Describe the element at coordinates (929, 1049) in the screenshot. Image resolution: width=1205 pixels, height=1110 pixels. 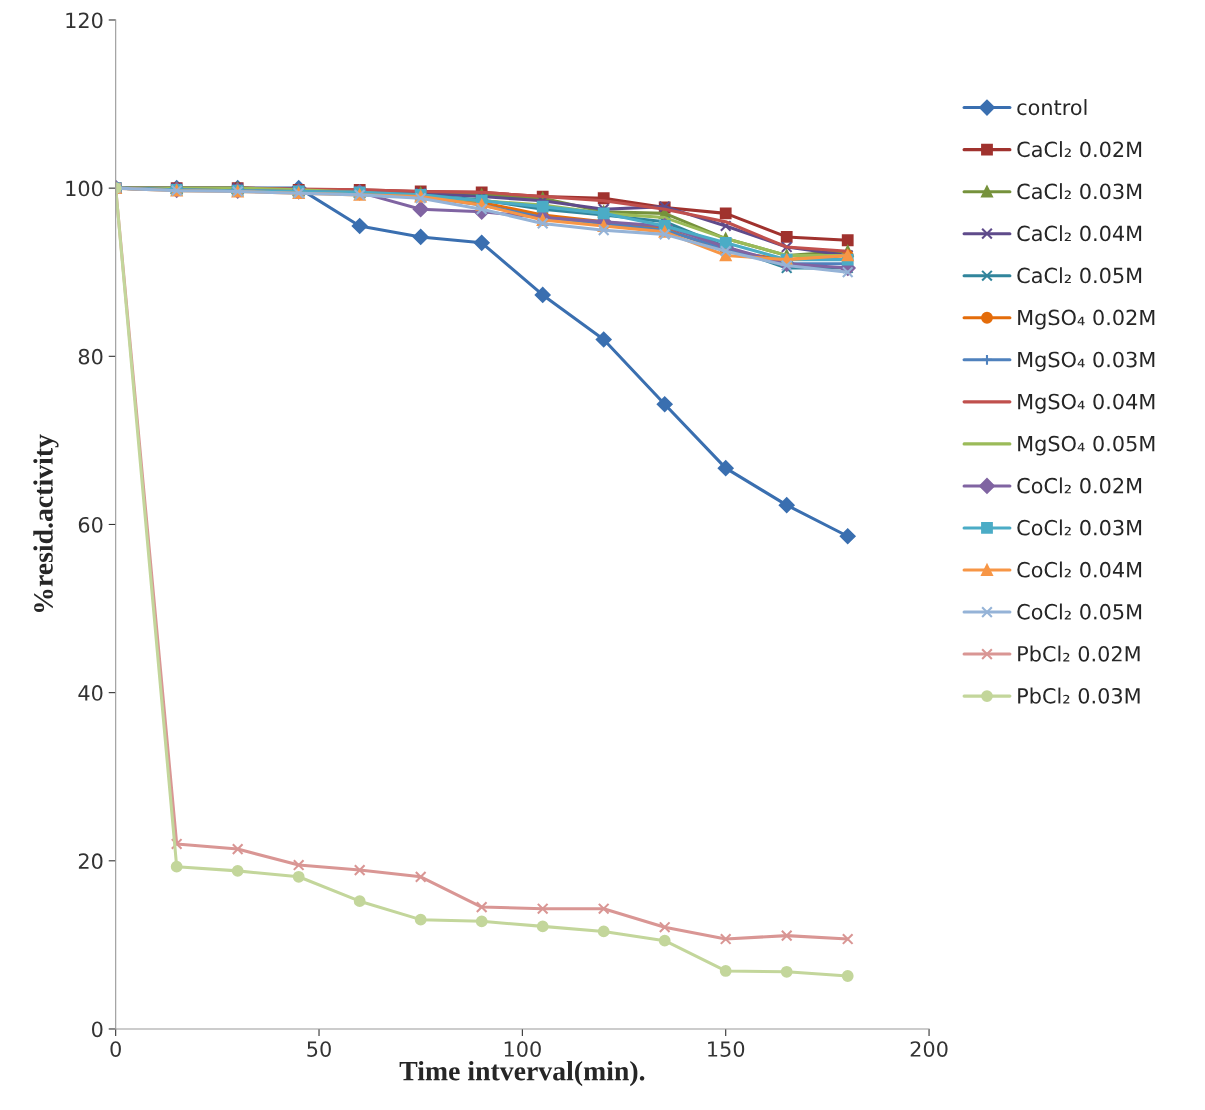
I see `x-tick-label: 200` at that location.